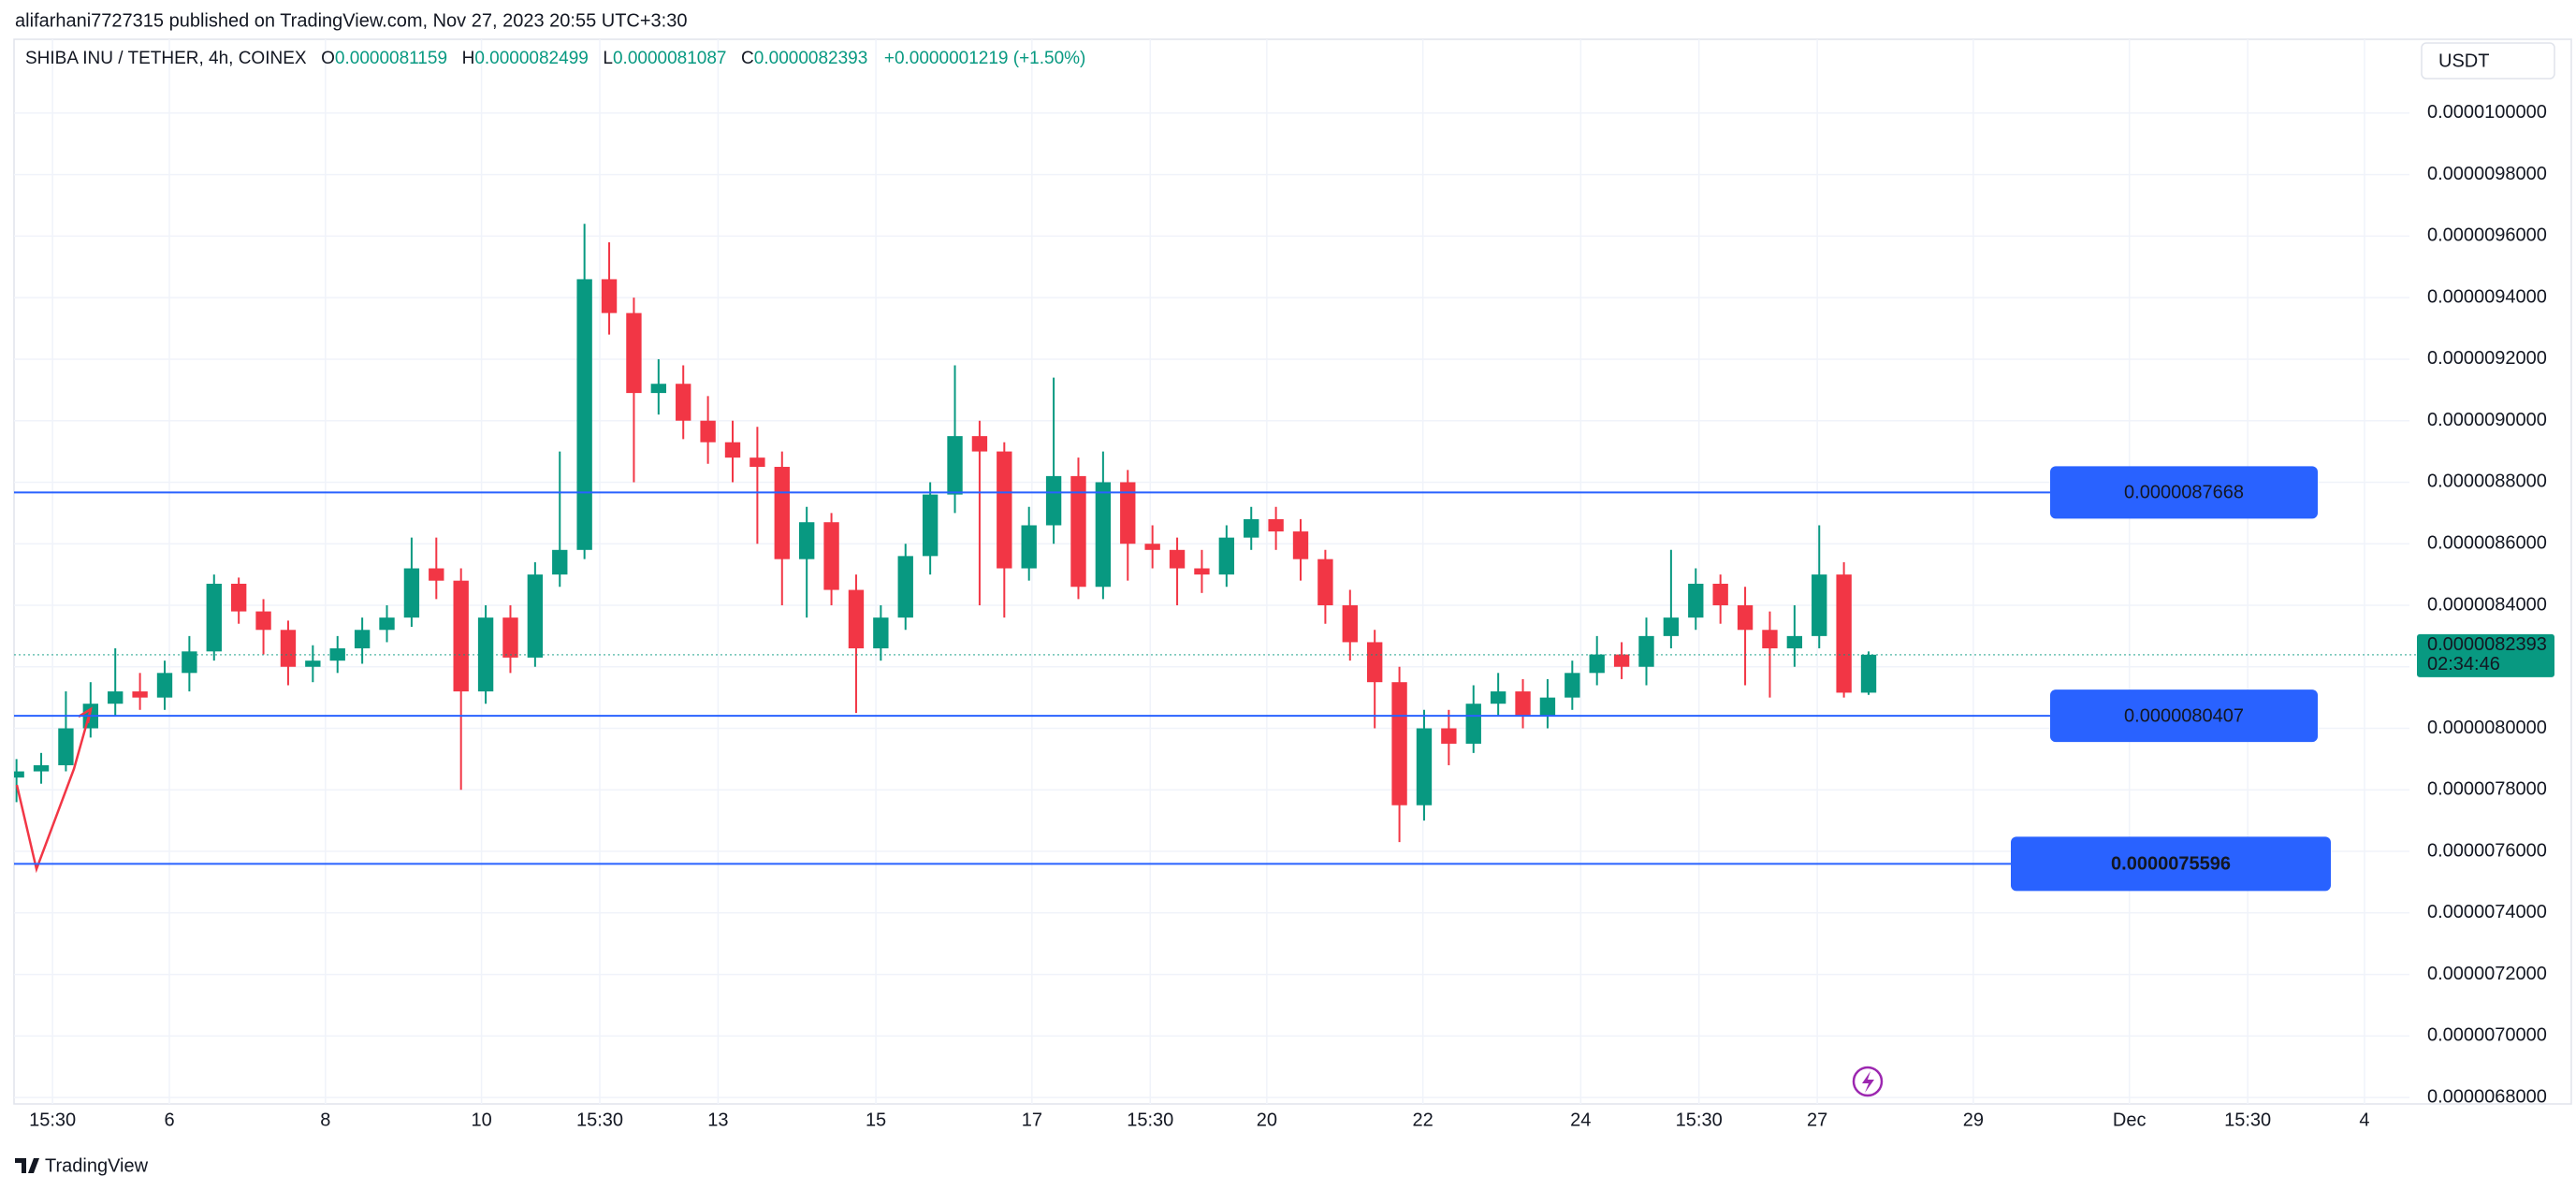 Image resolution: width=2576 pixels, height=1190 pixels. Describe the element at coordinates (2487, 235) in the screenshot. I see `y-tick-label: 0.0000096000` at that location.